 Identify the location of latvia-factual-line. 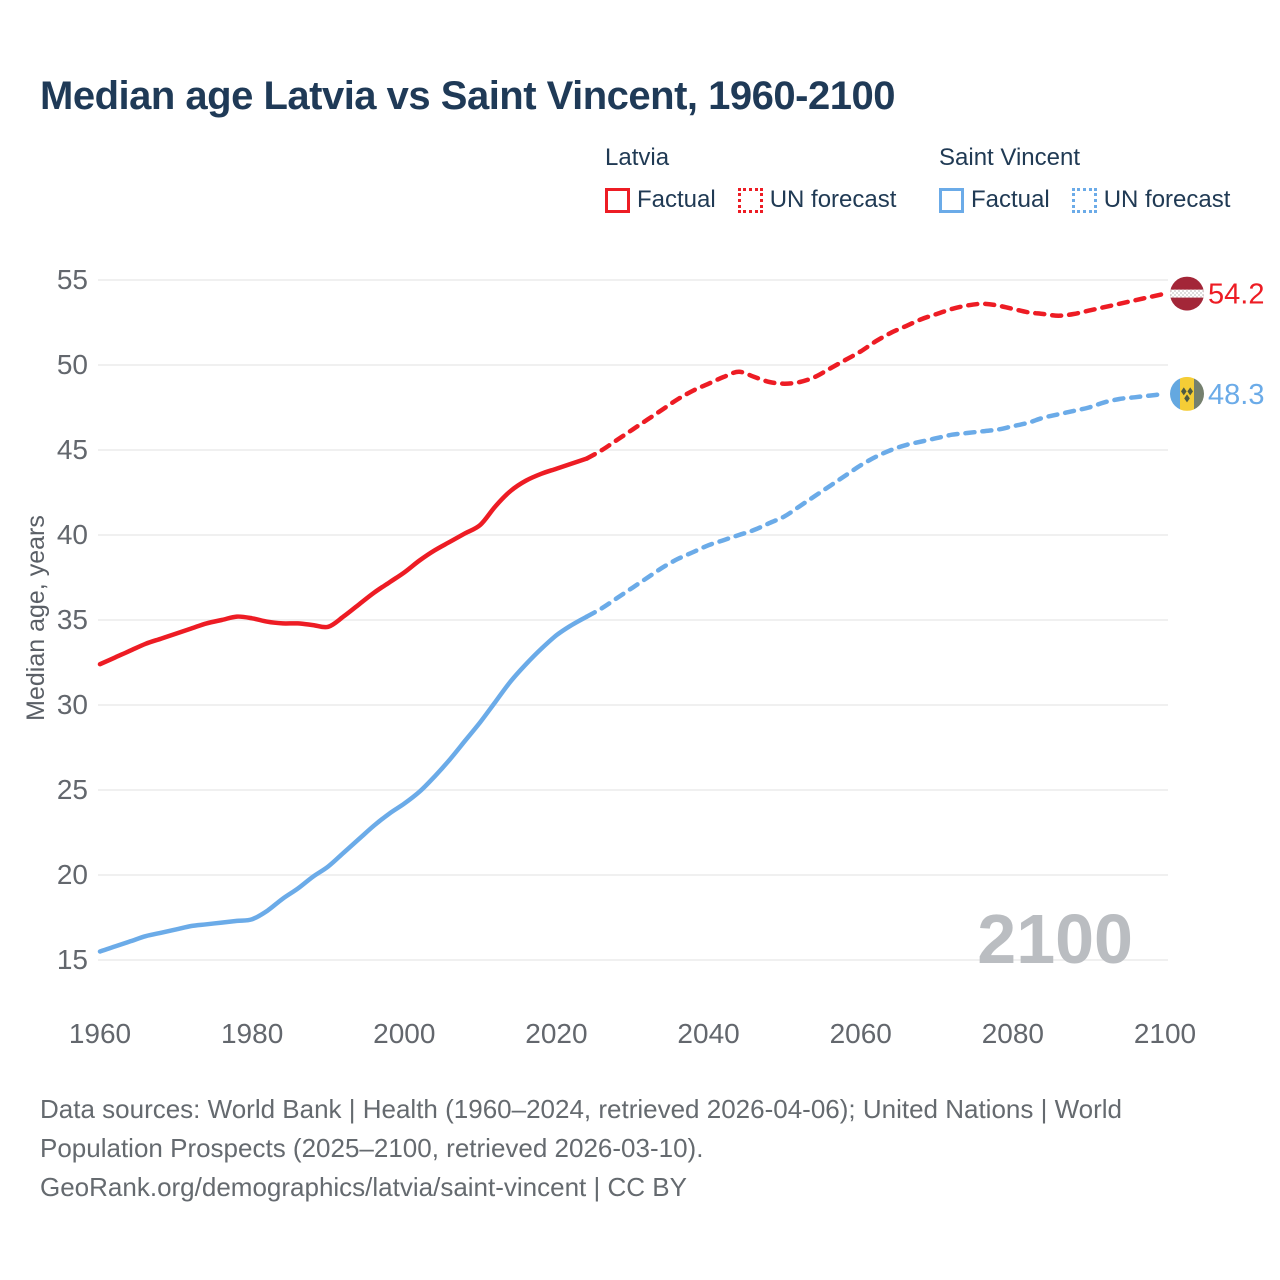
(343, 561).